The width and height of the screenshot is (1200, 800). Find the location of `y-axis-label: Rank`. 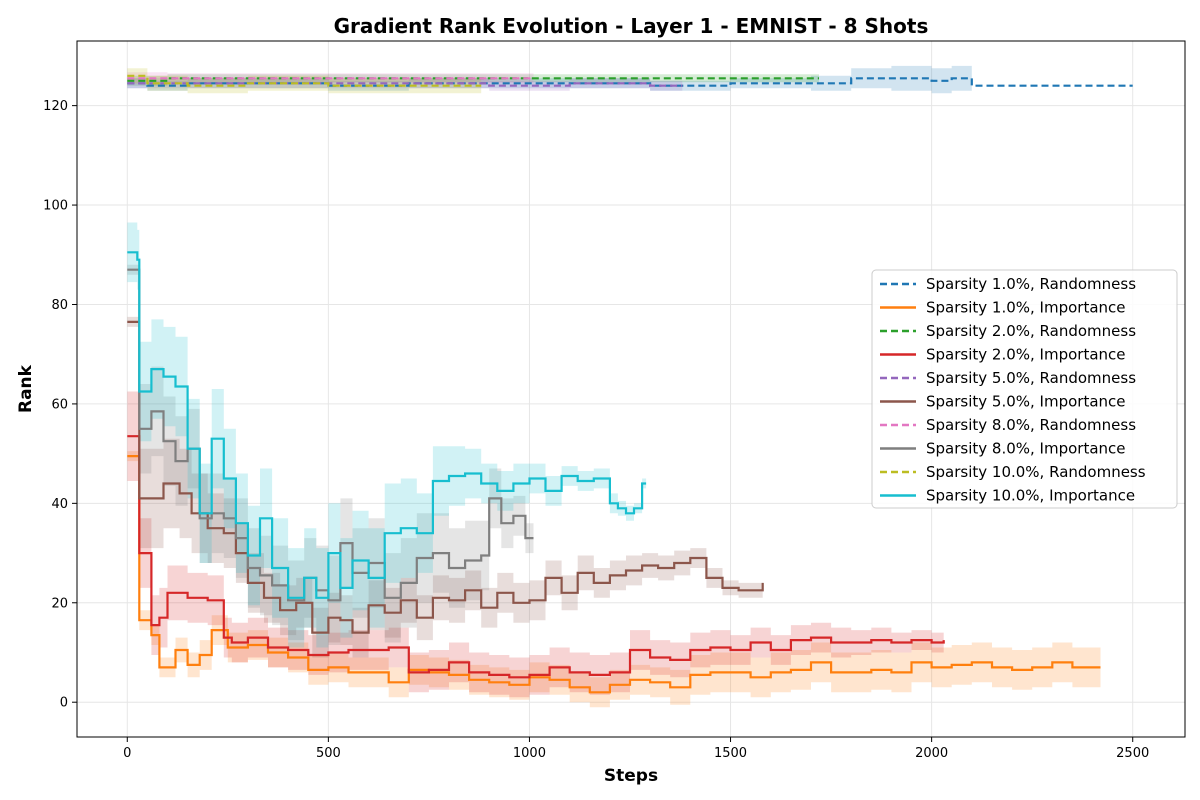

y-axis-label: Rank is located at coordinates (26, 388).